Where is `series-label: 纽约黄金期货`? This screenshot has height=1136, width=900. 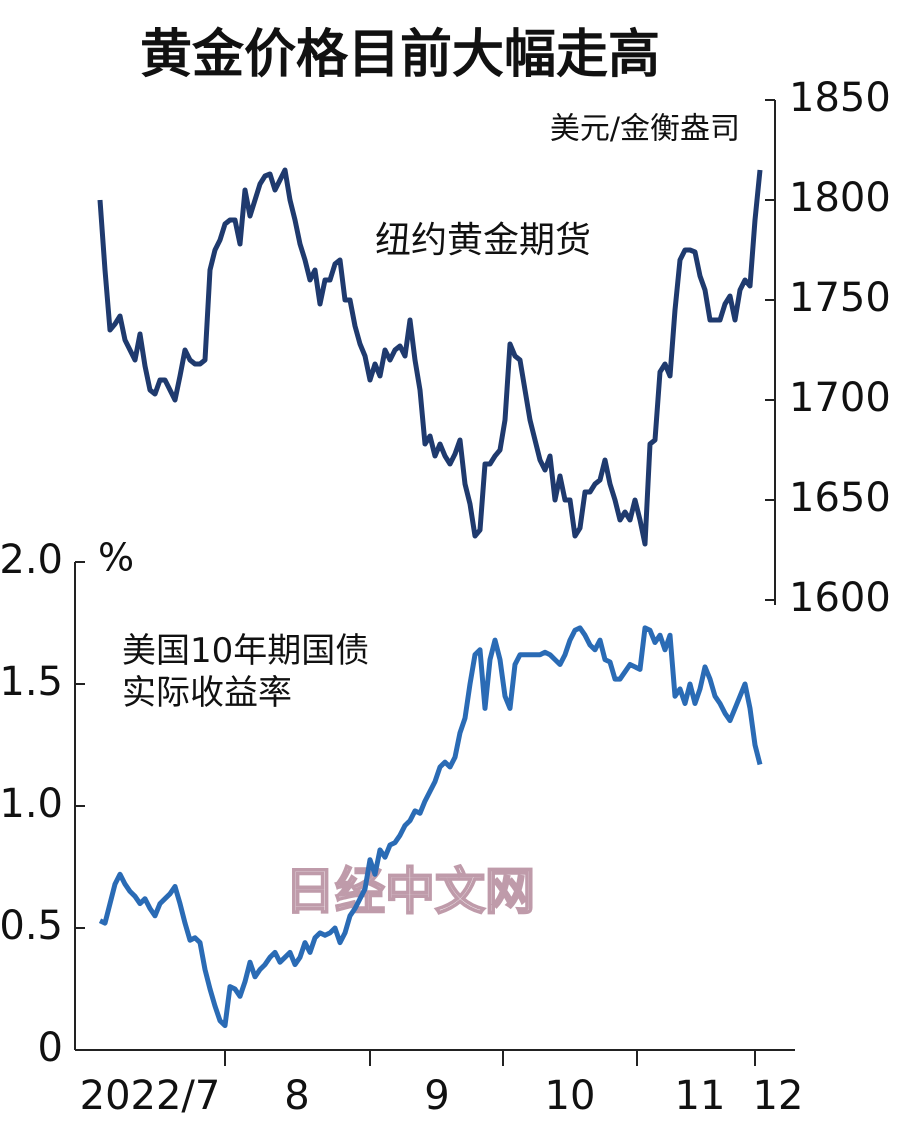 series-label: 纽约黄金期货 is located at coordinates (483, 240).